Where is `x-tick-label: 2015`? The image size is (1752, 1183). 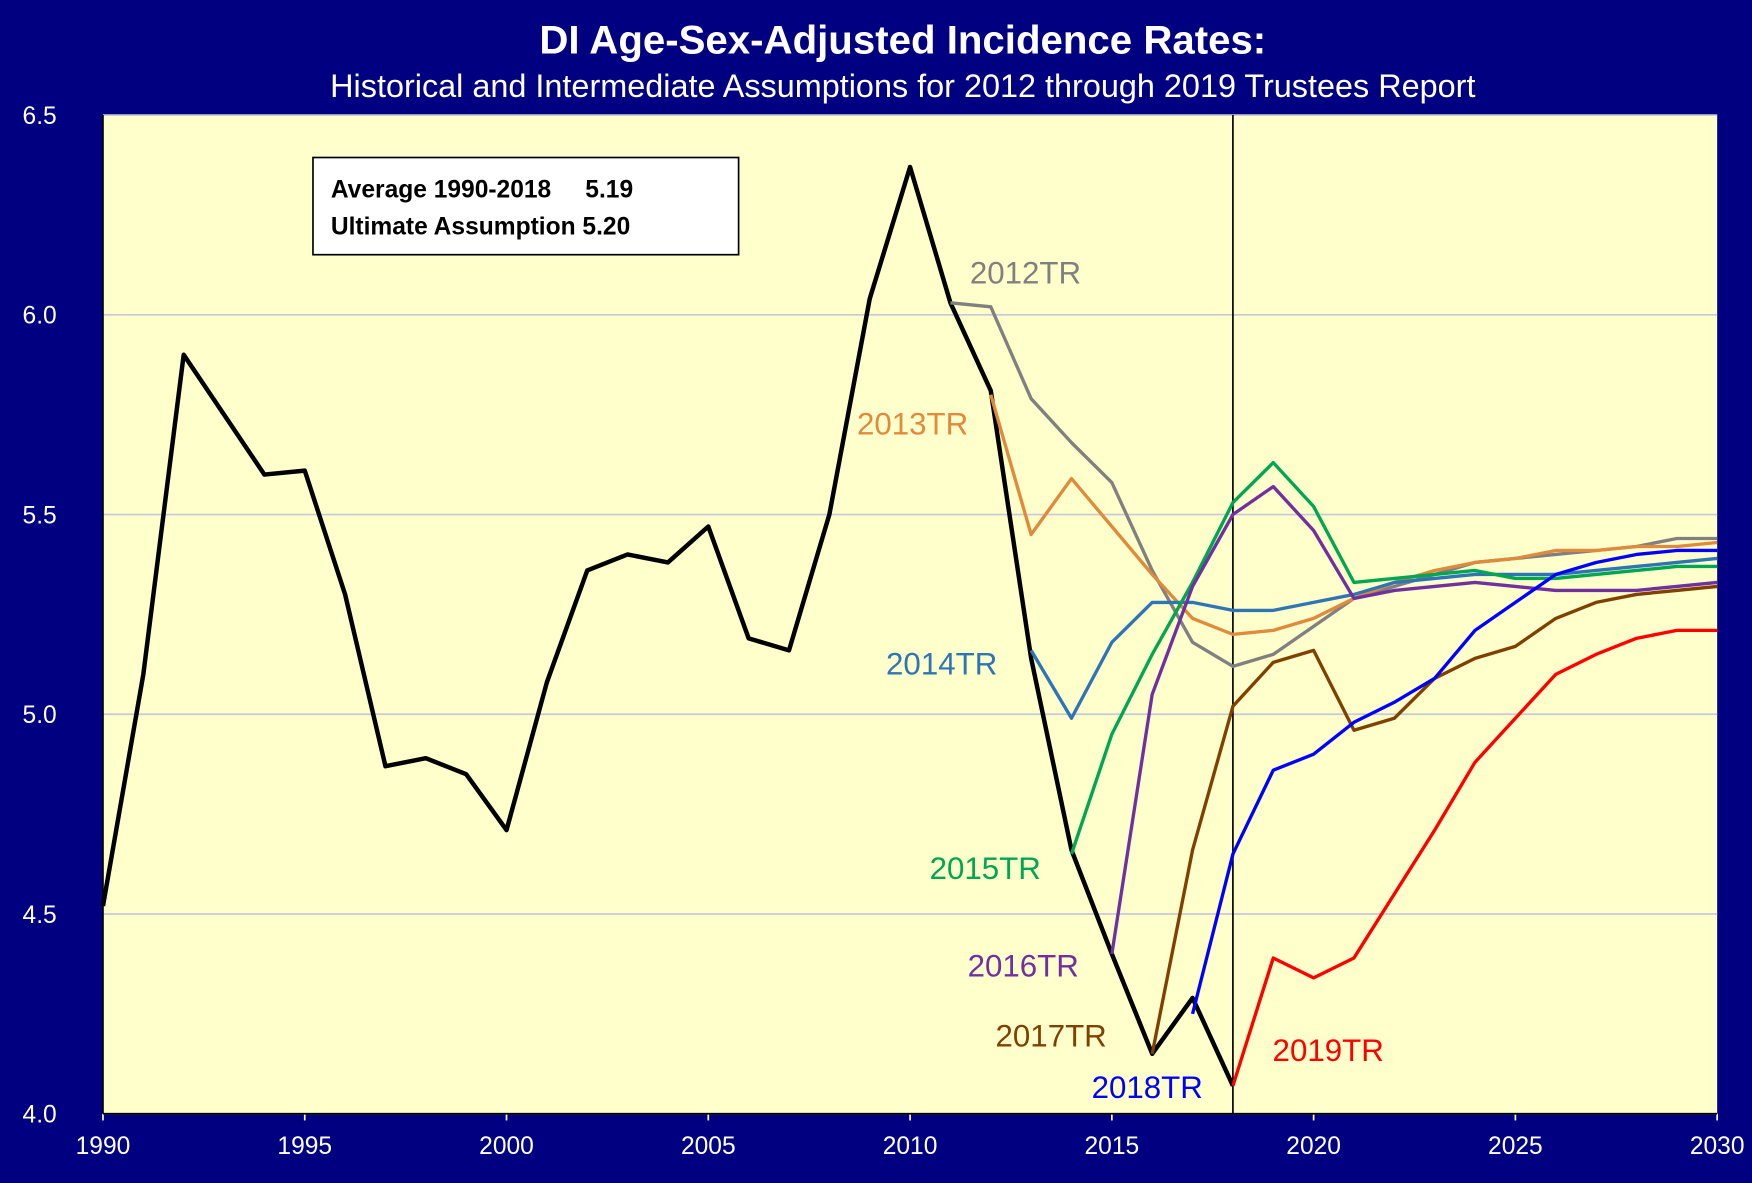
x-tick-label: 2015 is located at coordinates (1112, 1146).